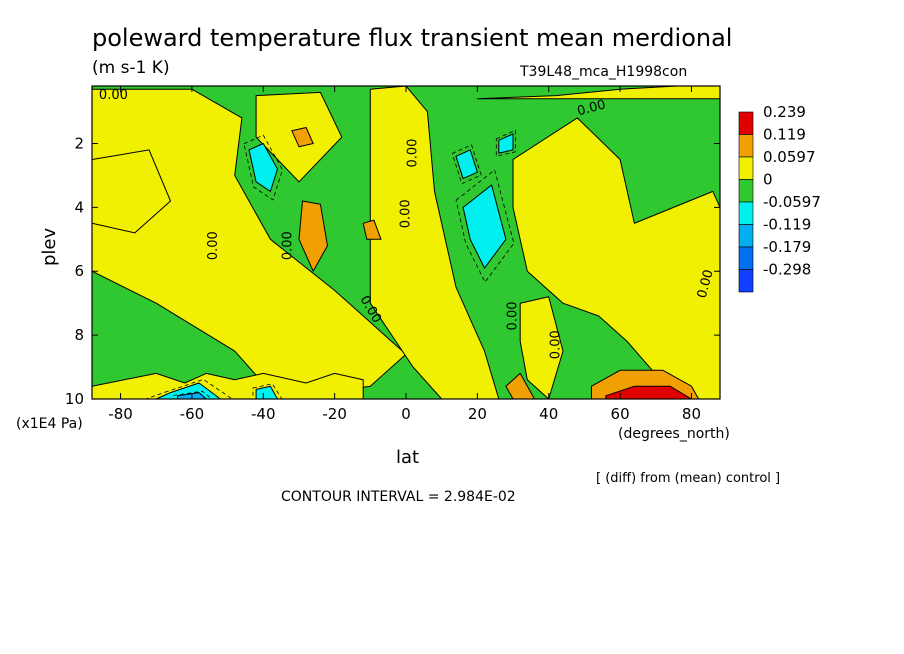 This screenshot has width=904, height=654. Describe the element at coordinates (49, 424) in the screenshot. I see `y-axis-units: (x1E4 Pa)` at that location.